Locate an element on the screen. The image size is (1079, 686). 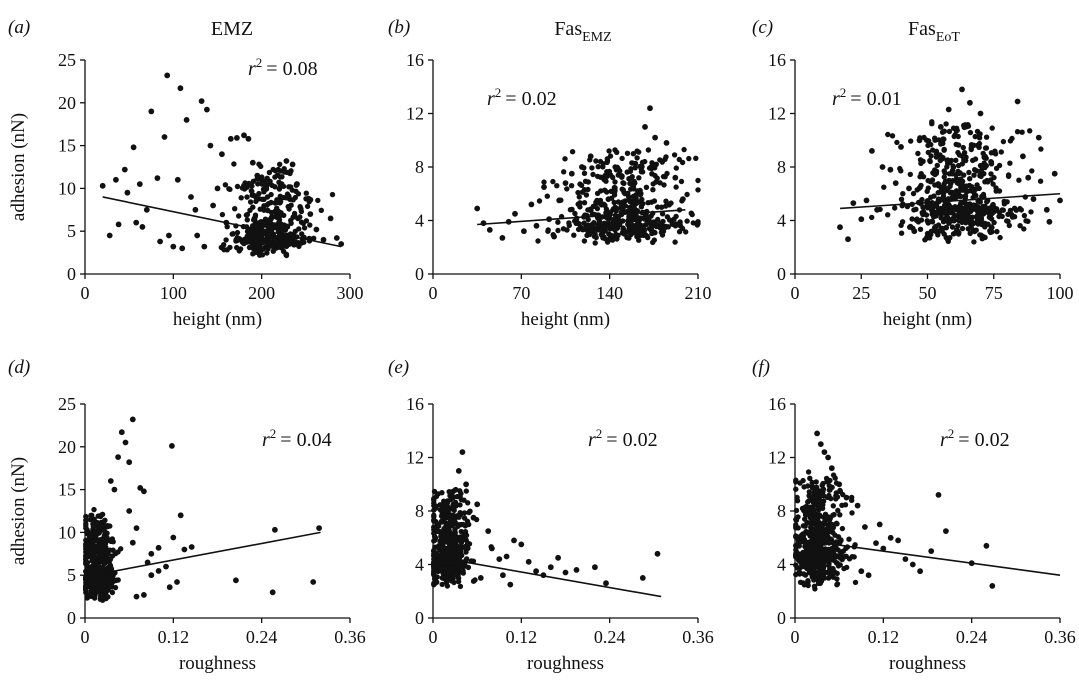
r-symbol: r is located at coordinates (592, 440).